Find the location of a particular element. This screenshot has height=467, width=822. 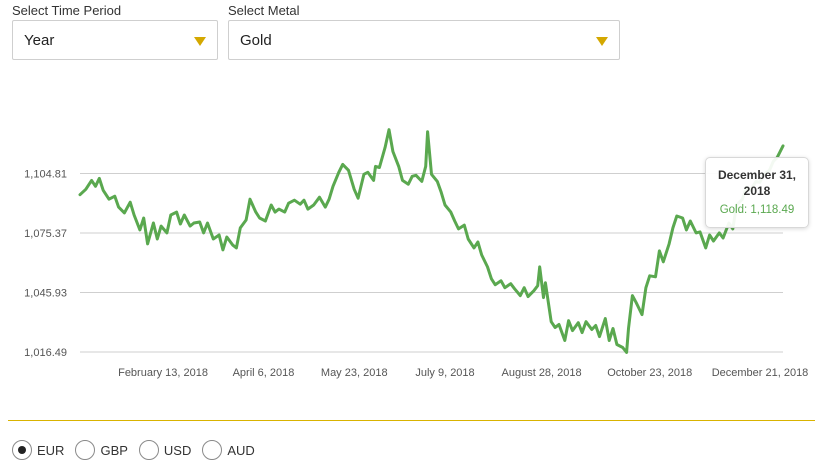

currency-option-gbp: GBP is located at coordinates (101, 450).